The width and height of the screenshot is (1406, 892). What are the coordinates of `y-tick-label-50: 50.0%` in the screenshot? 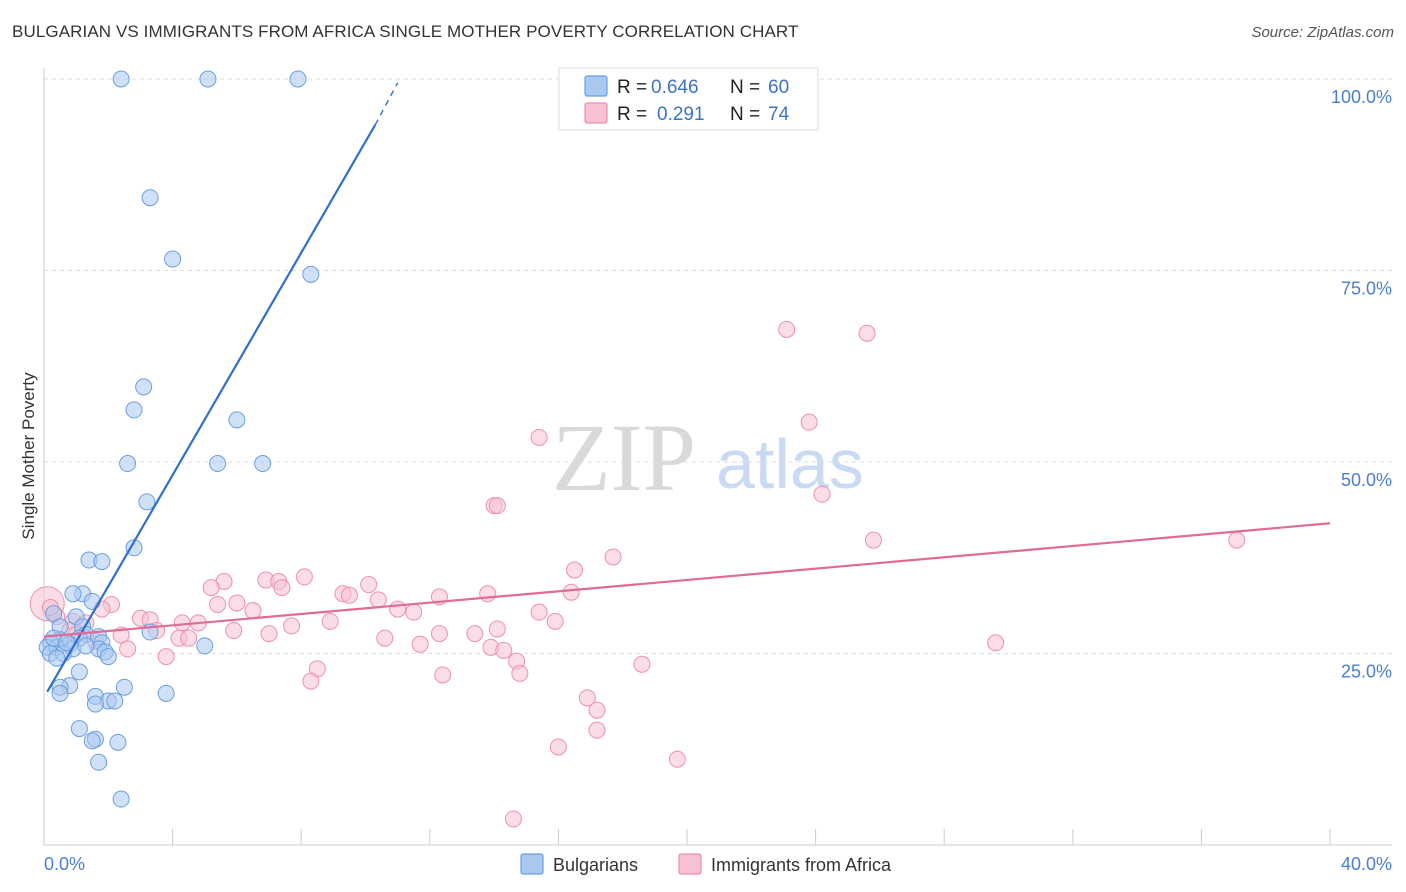 It's located at (1366, 480).